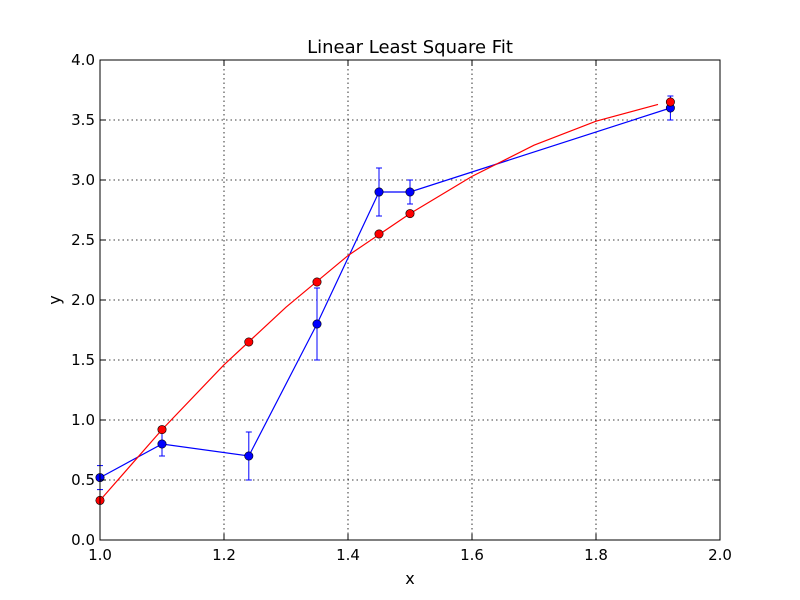 The width and height of the screenshot is (800, 600). Describe the element at coordinates (83, 60) in the screenshot. I see `y-tick-label: 4.0` at that location.